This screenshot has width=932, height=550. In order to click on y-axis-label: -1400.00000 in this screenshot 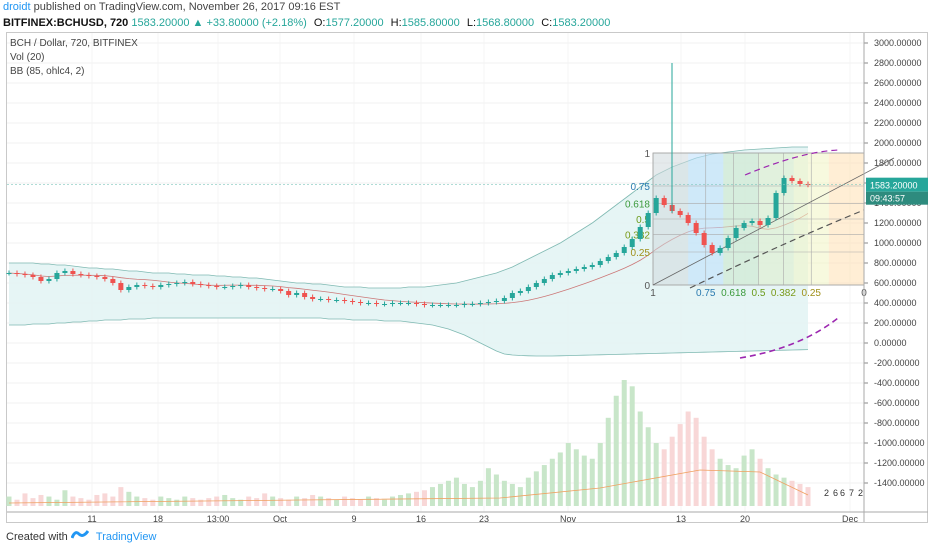, I will do `click(899, 483)`.